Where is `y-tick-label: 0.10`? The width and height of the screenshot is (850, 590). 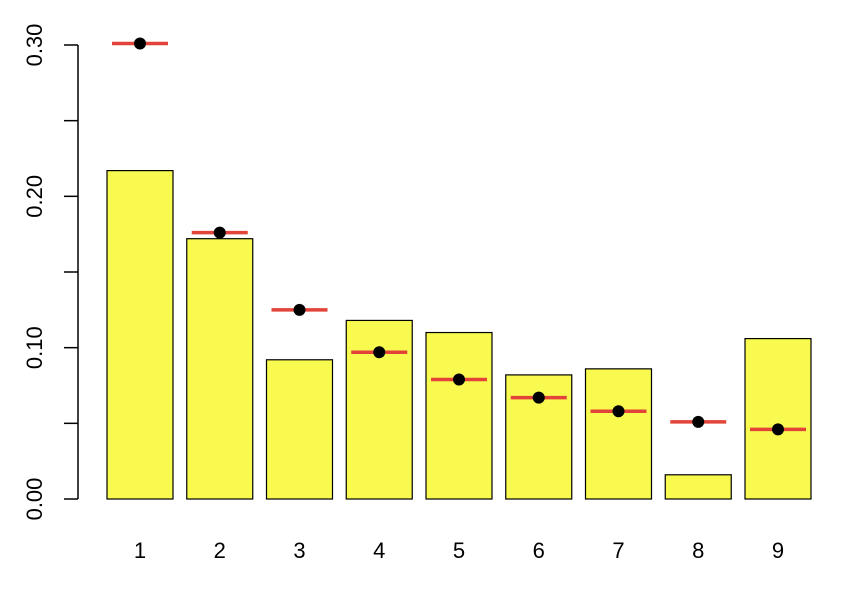
y-tick-label: 0.10 is located at coordinates (34, 347).